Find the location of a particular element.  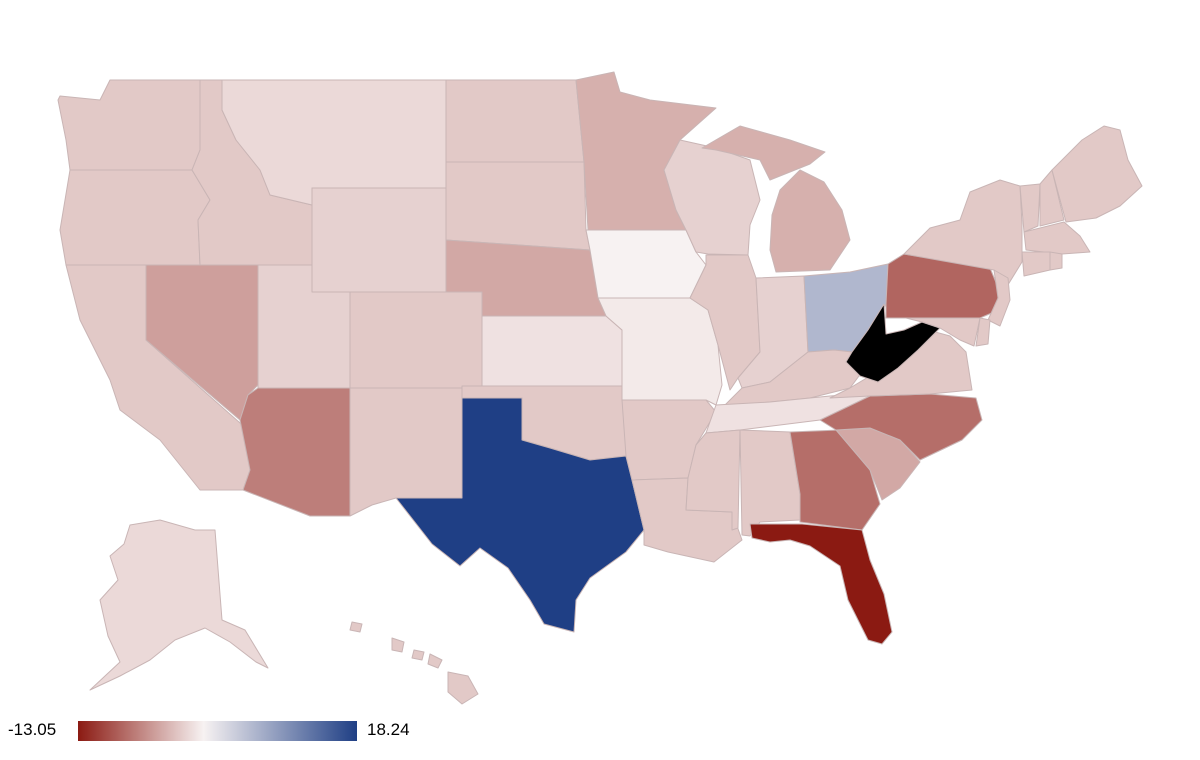

state-MI is located at coordinates (776, 199).